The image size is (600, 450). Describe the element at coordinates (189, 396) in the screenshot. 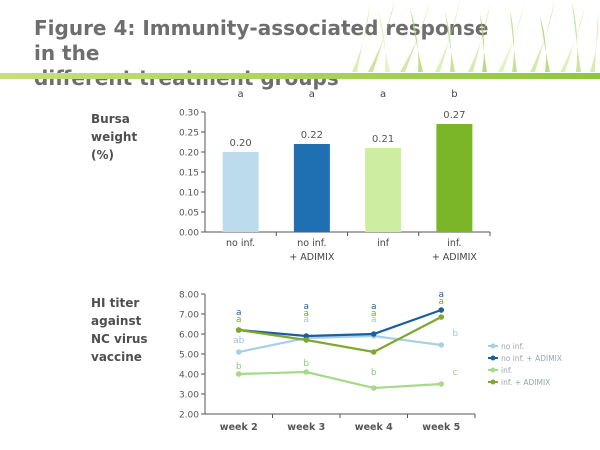

I see `y-tick-label: 3.00` at that location.